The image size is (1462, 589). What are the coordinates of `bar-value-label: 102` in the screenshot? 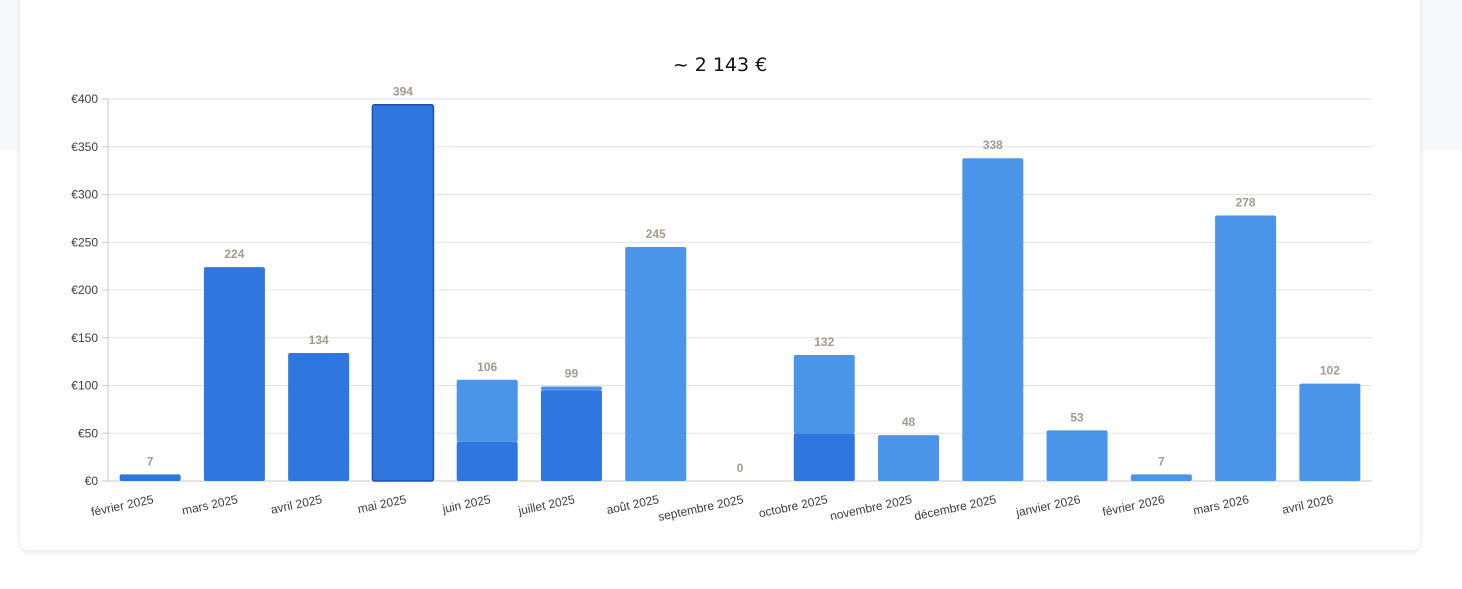 It's located at (1330, 371).